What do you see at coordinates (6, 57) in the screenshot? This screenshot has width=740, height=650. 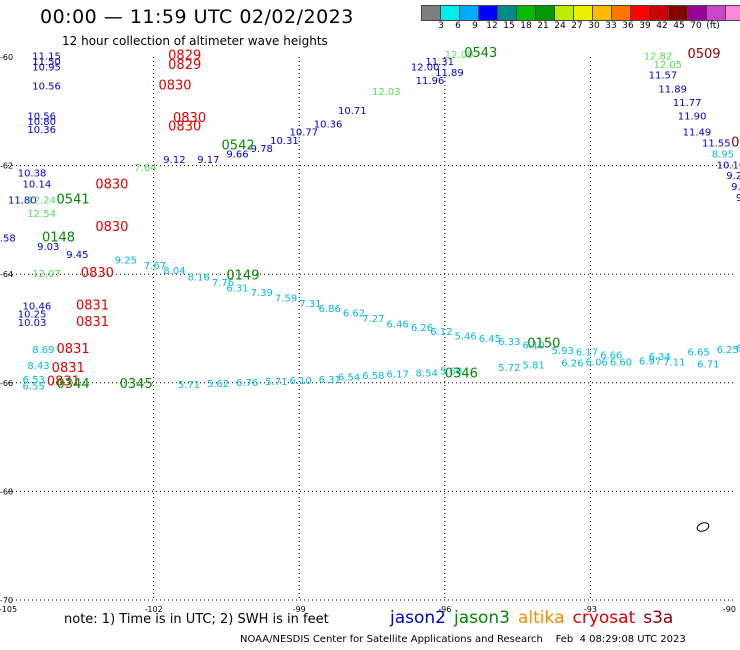 I see `latitude-label: -60` at bounding box center [6, 57].